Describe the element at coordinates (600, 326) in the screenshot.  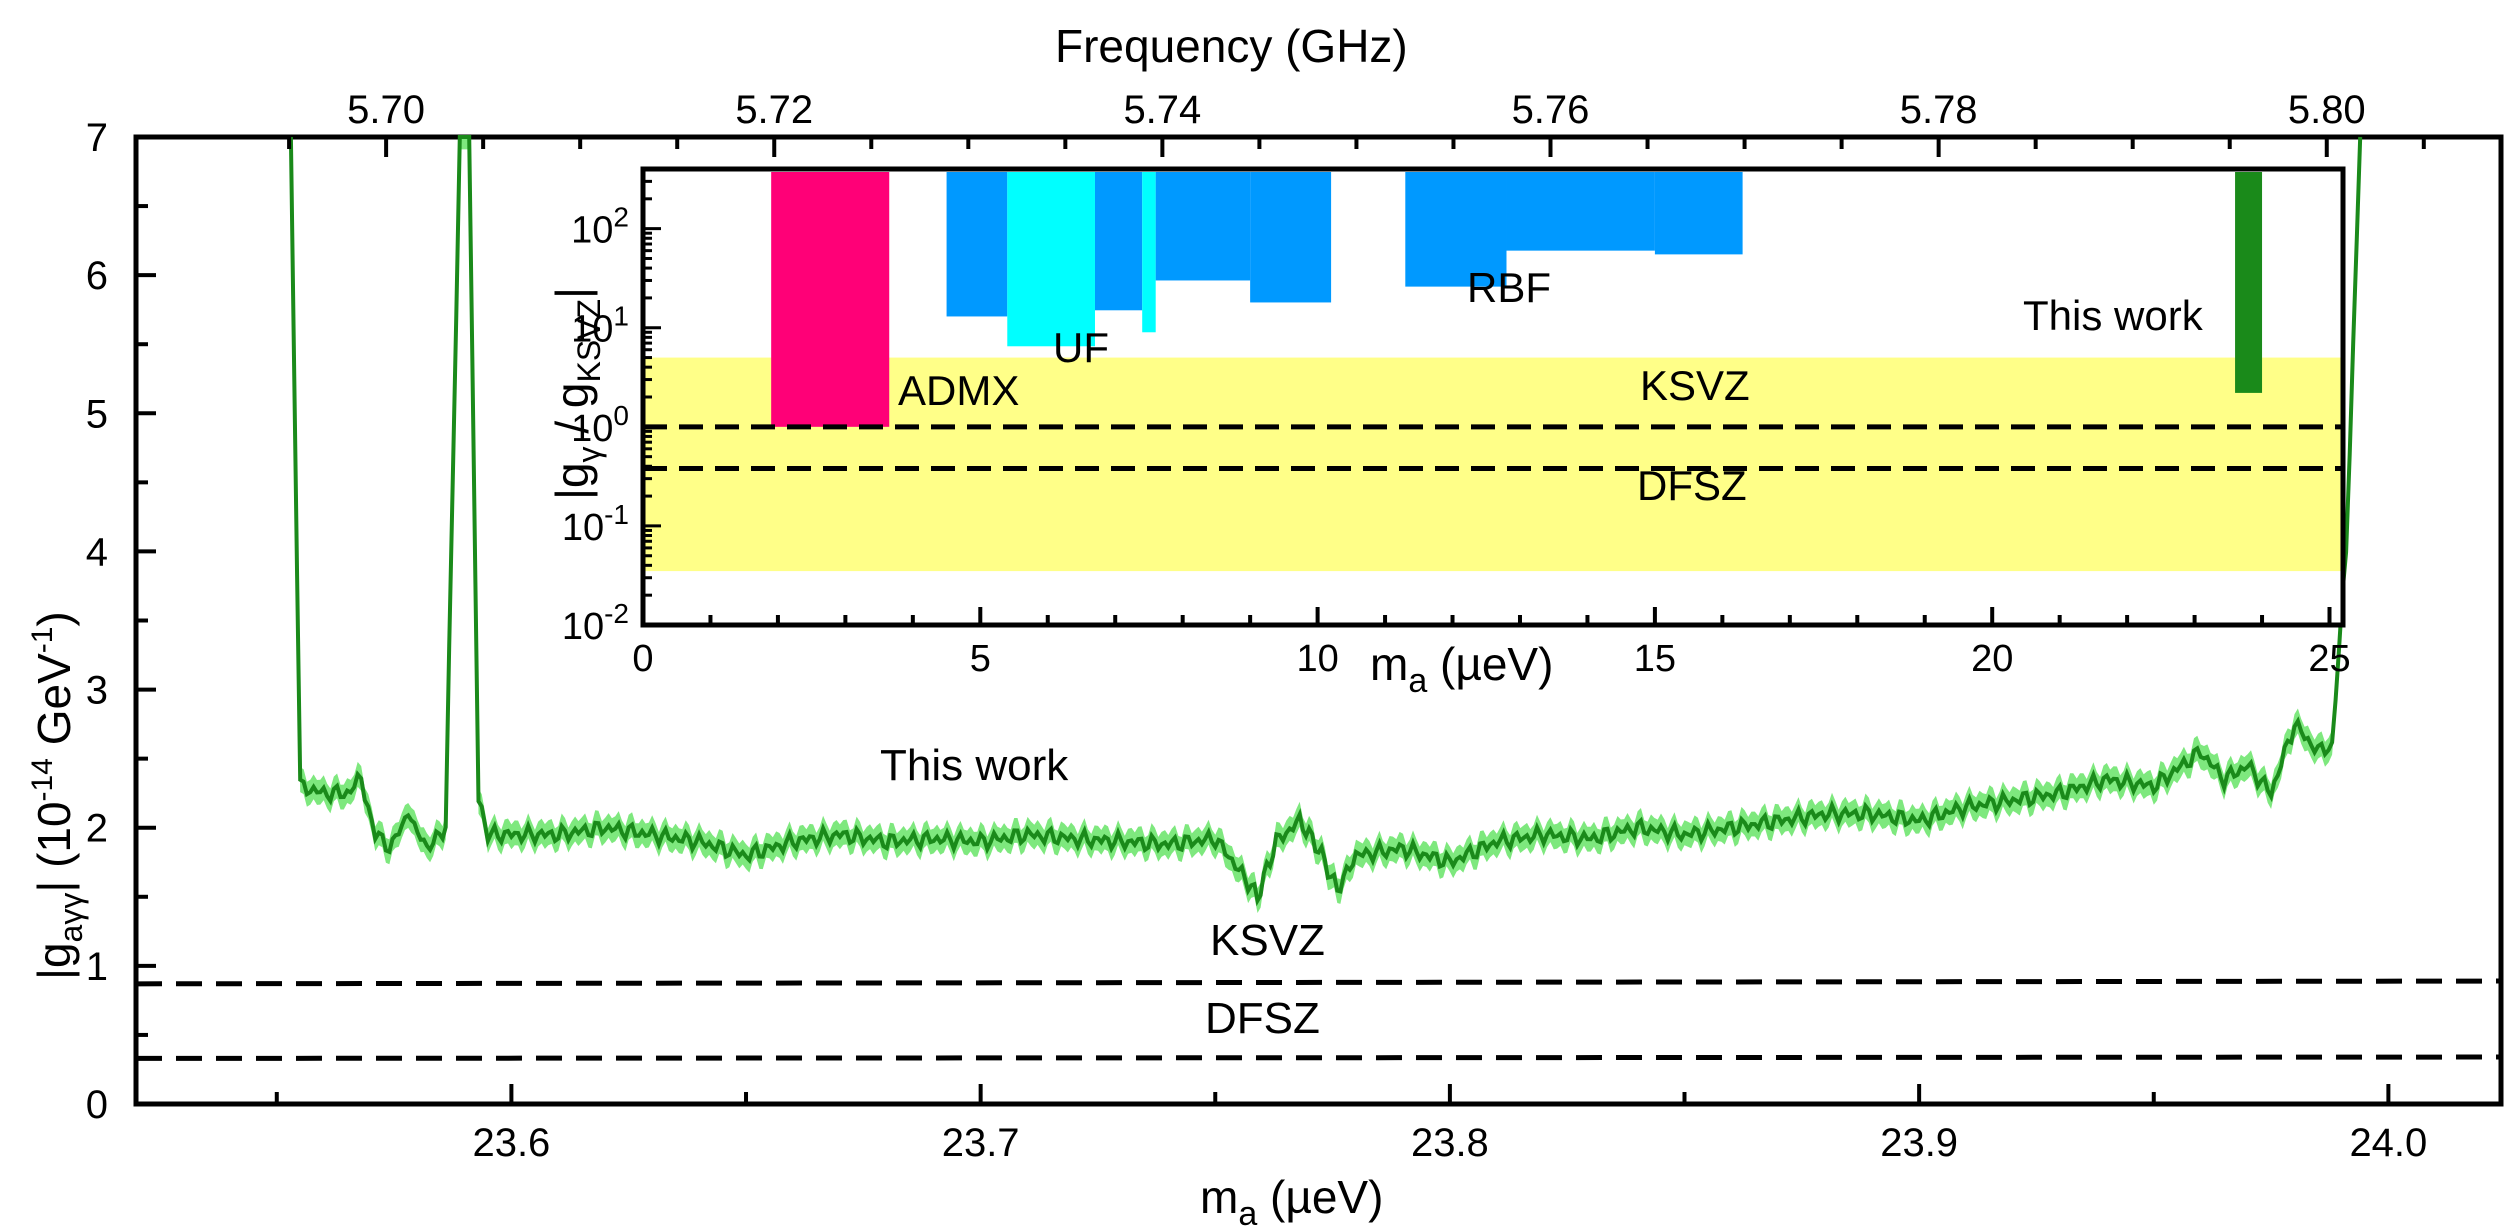
I see `inset-y-tick-label: 10¹` at that location.